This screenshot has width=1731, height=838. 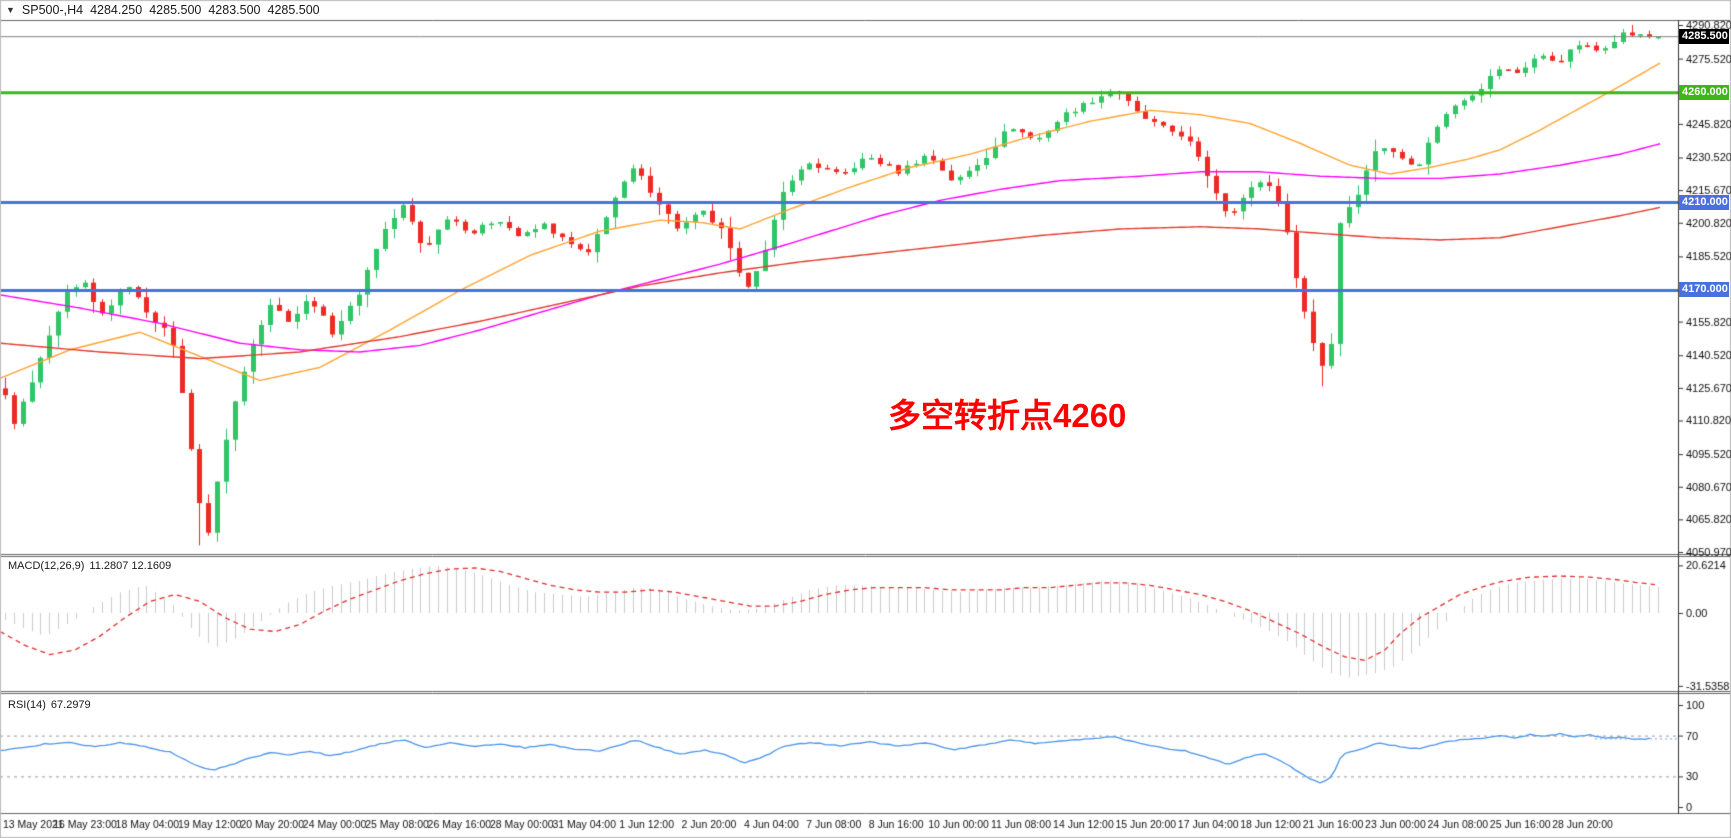 I want to click on symbol-label: SP500-,H4, so click(x=52, y=10).